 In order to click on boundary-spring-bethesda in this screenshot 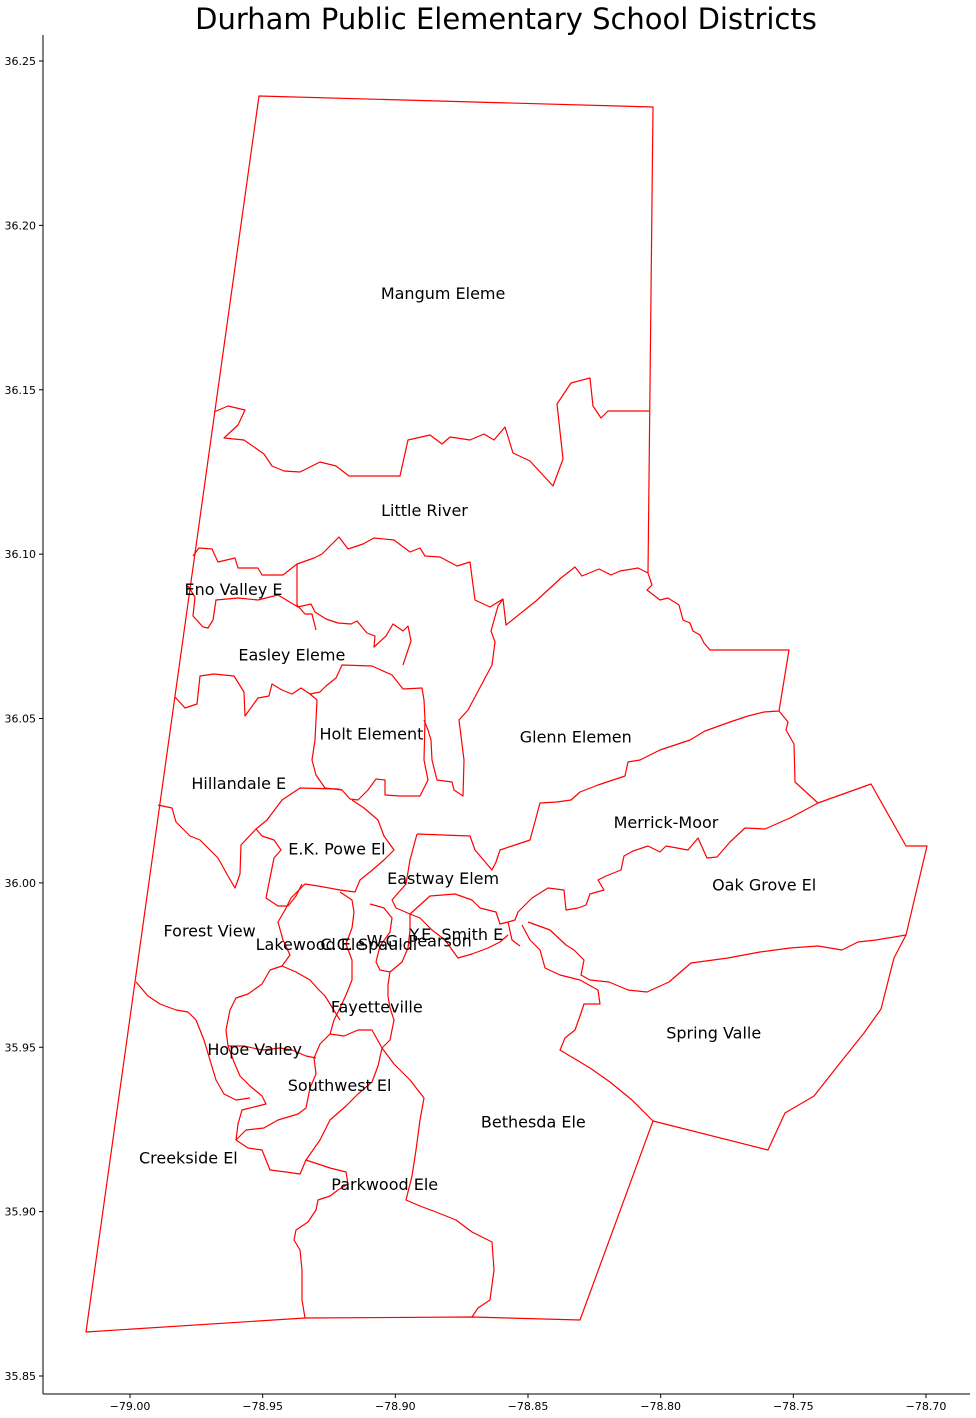, I will do `click(587, 1023)`.